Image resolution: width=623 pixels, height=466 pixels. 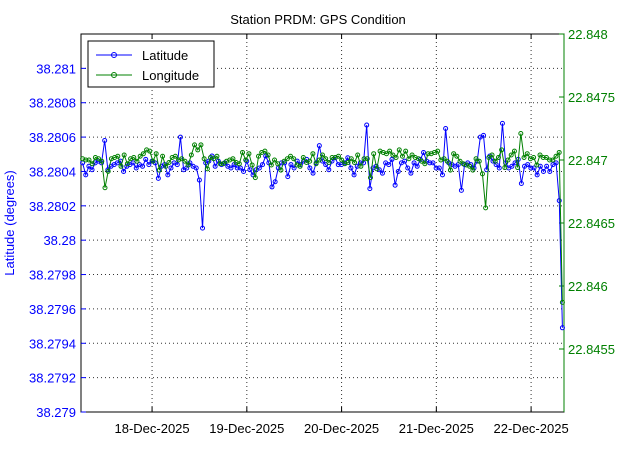 I want to click on x-tick-label: 22-Dec-2025, so click(x=531, y=428).